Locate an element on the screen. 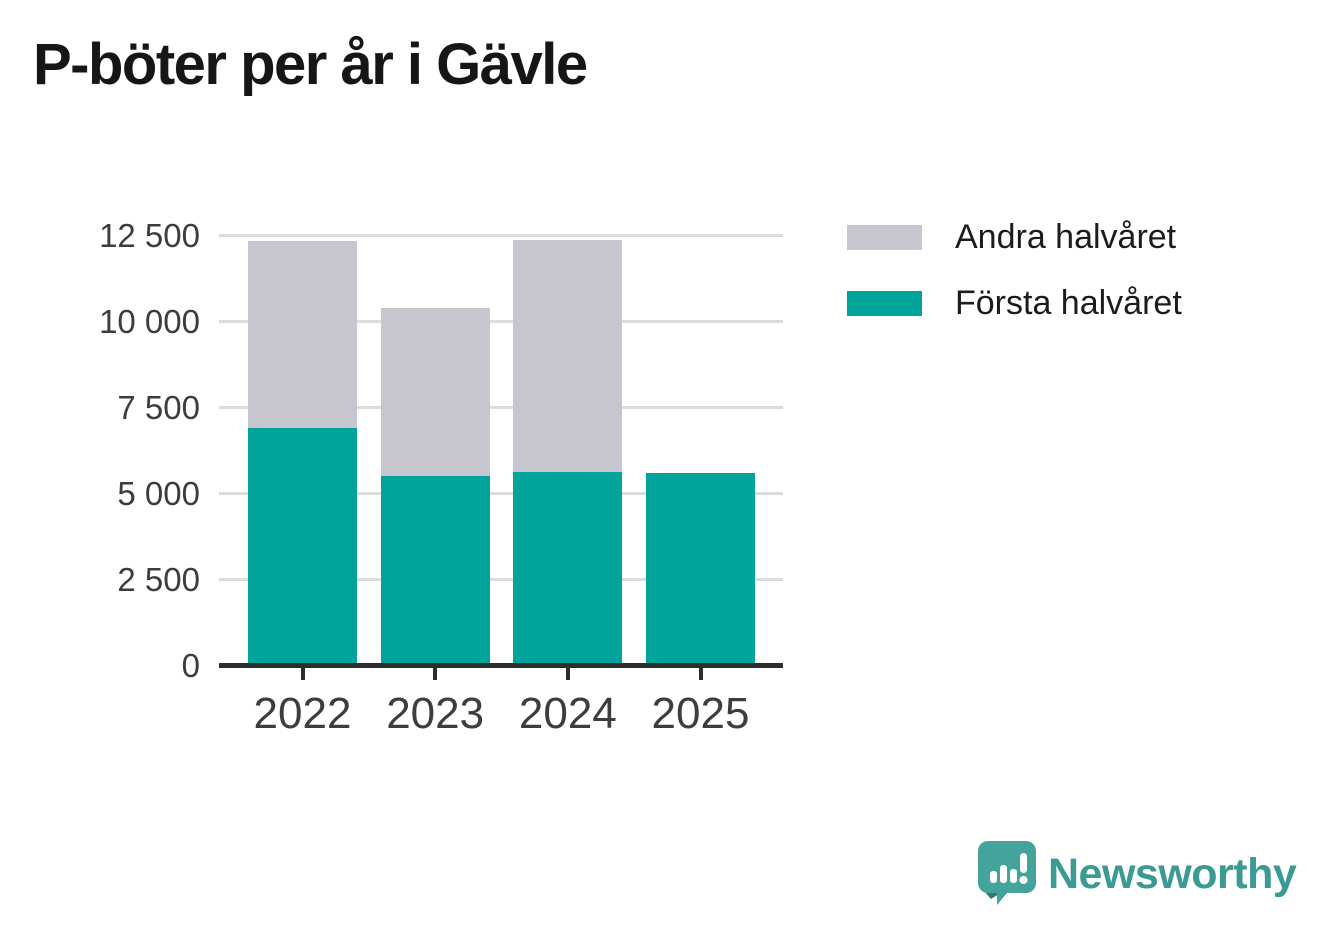 Image resolution: width=1322 pixels, height=939 pixels. y-axis-tick-label: 7 500 is located at coordinates (158, 407).